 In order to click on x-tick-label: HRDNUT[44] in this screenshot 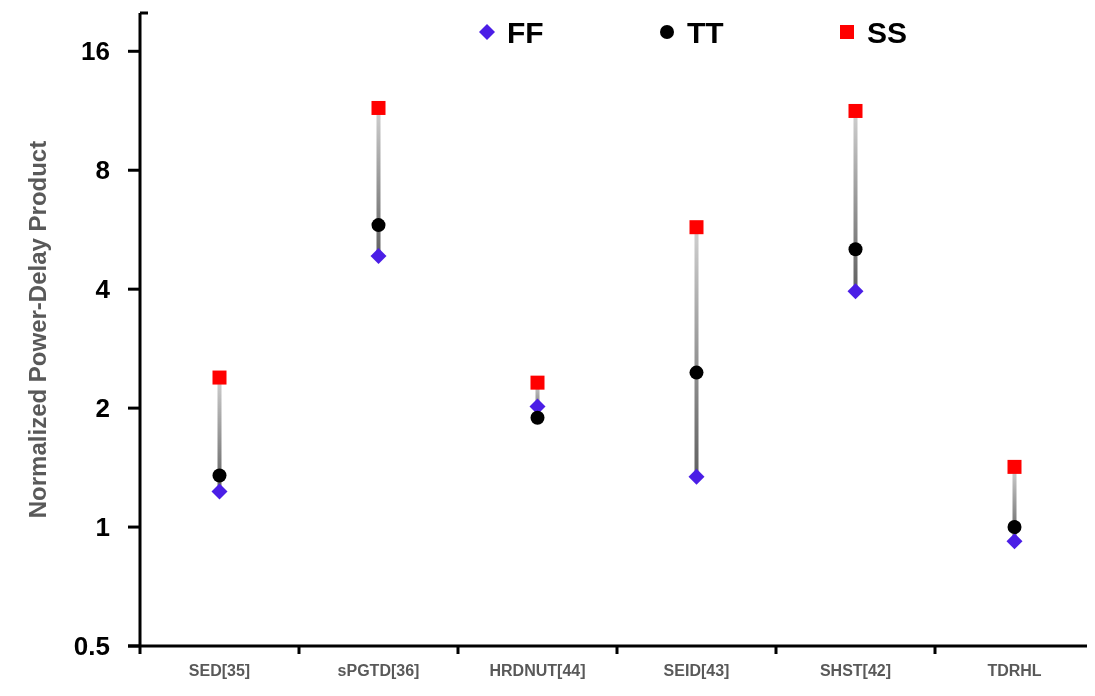, I will do `click(537, 670)`.